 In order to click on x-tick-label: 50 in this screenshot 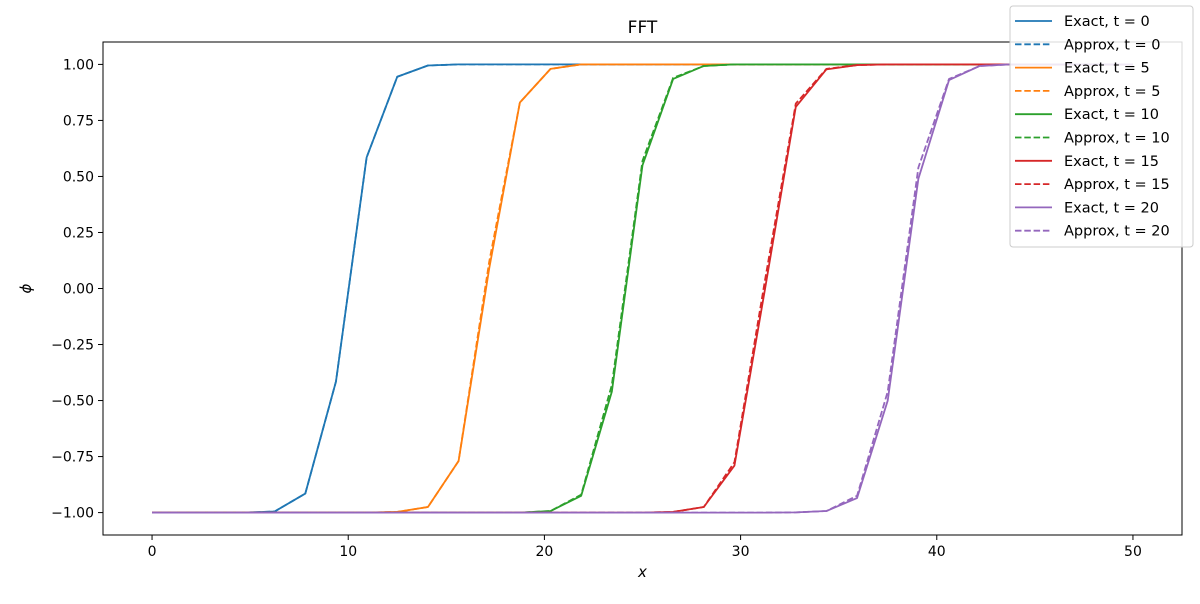, I will do `click(1133, 552)`.